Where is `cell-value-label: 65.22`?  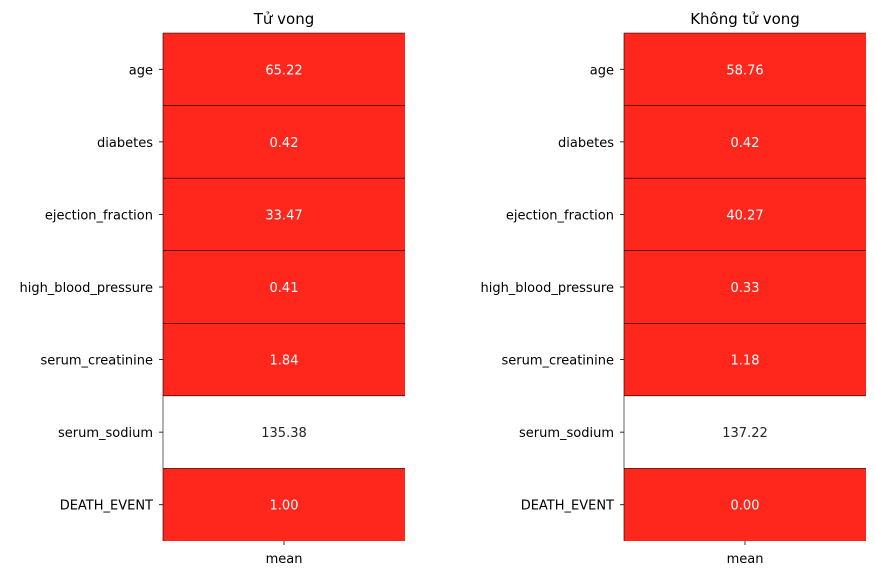
cell-value-label: 65.22 is located at coordinates (283, 70).